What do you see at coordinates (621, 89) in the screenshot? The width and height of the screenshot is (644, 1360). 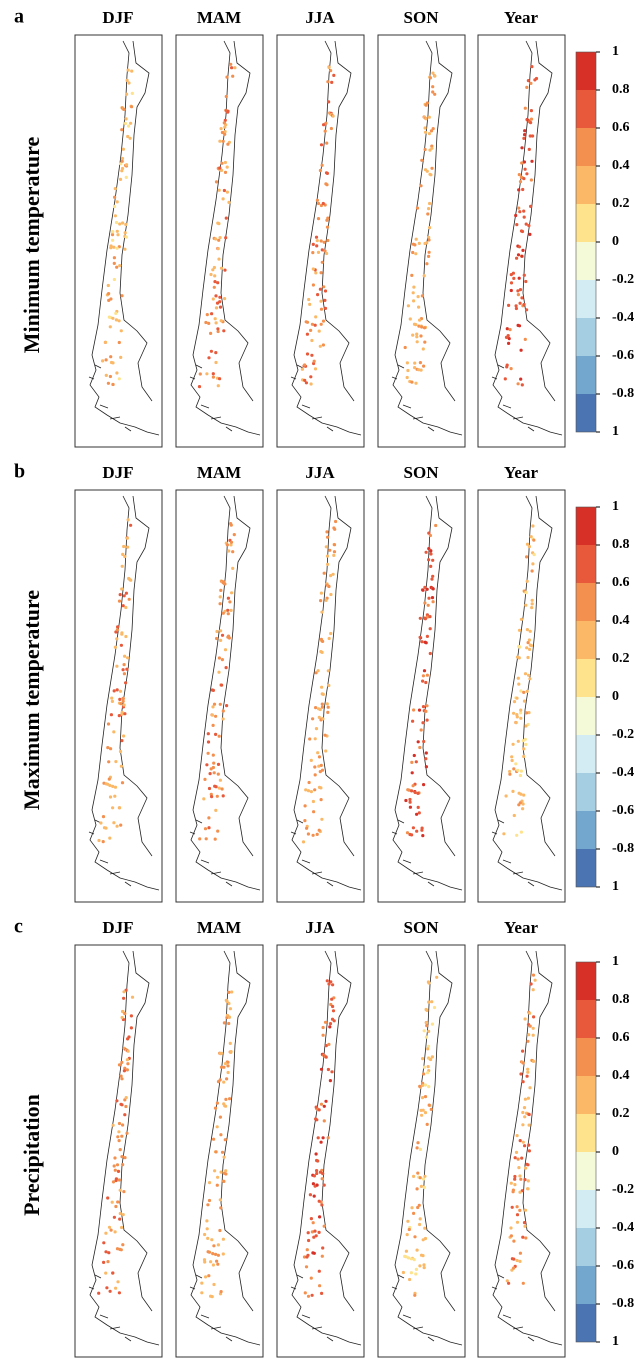 I see `colorbar-label: 0.8` at bounding box center [621, 89].